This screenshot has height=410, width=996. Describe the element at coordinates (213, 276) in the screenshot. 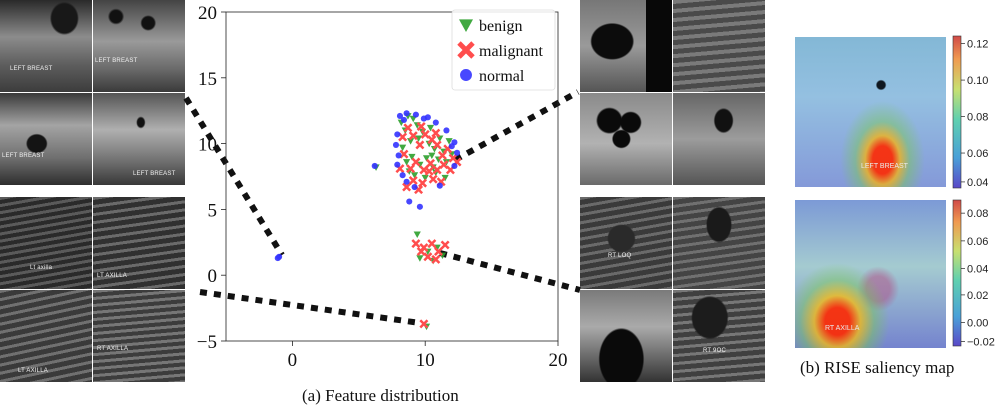

I see `y-tick-label: 0` at that location.